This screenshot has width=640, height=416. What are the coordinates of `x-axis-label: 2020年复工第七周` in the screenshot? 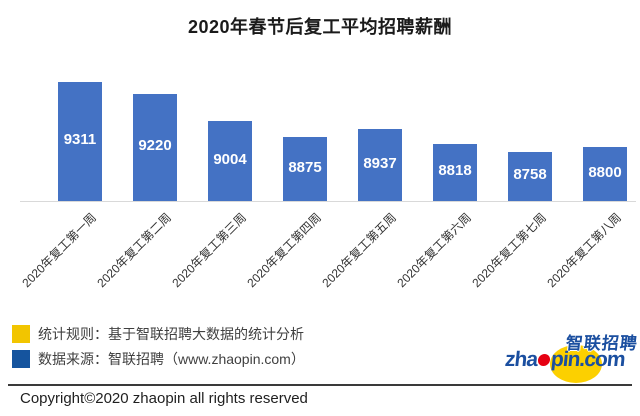 It's located at (509, 250).